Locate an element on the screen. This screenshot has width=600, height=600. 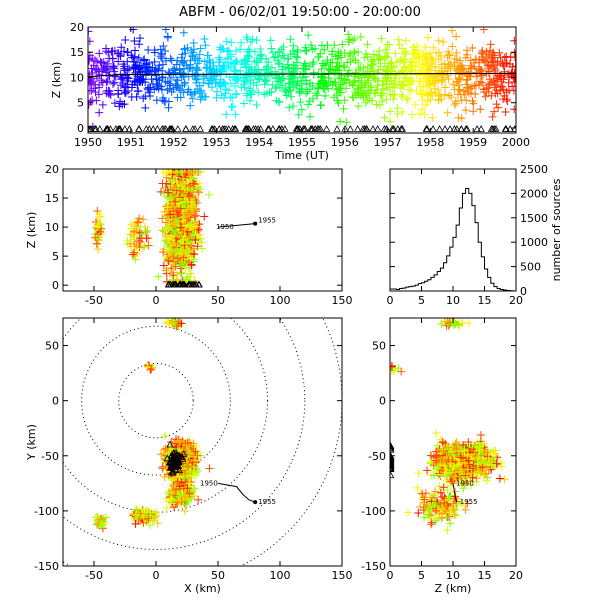
time-height-xtick-label: 1951 is located at coordinates (131, 142).